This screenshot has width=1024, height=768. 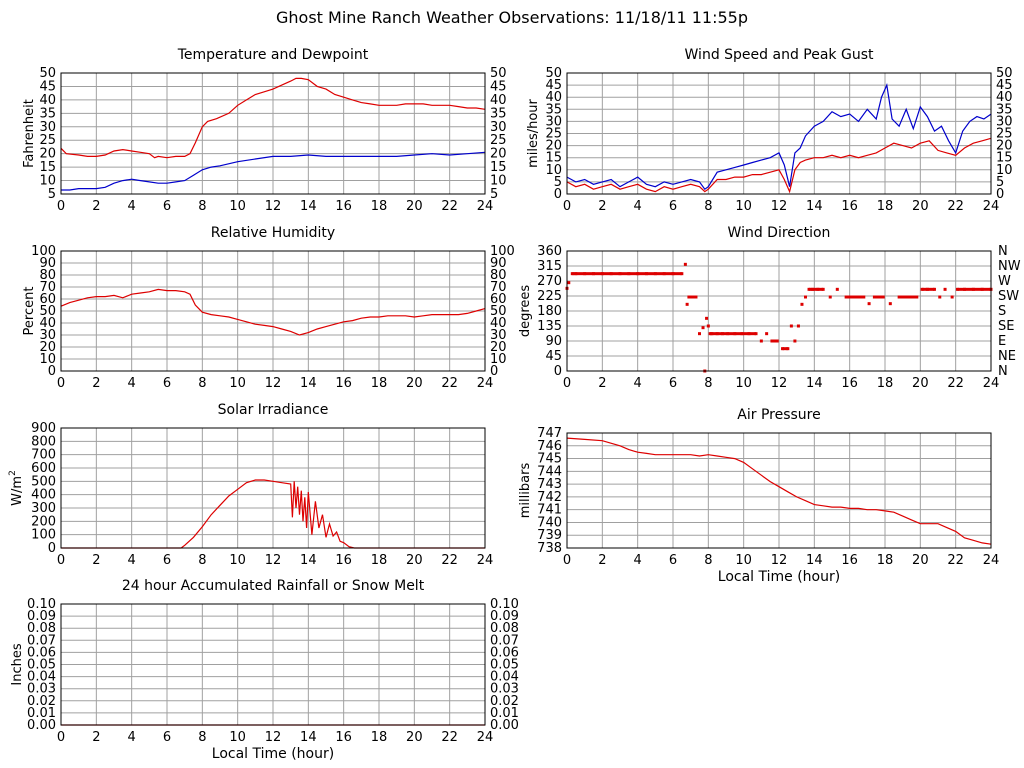 What do you see at coordinates (273, 737) in the screenshot?
I see `rain-xtick-label: 12` at bounding box center [273, 737].